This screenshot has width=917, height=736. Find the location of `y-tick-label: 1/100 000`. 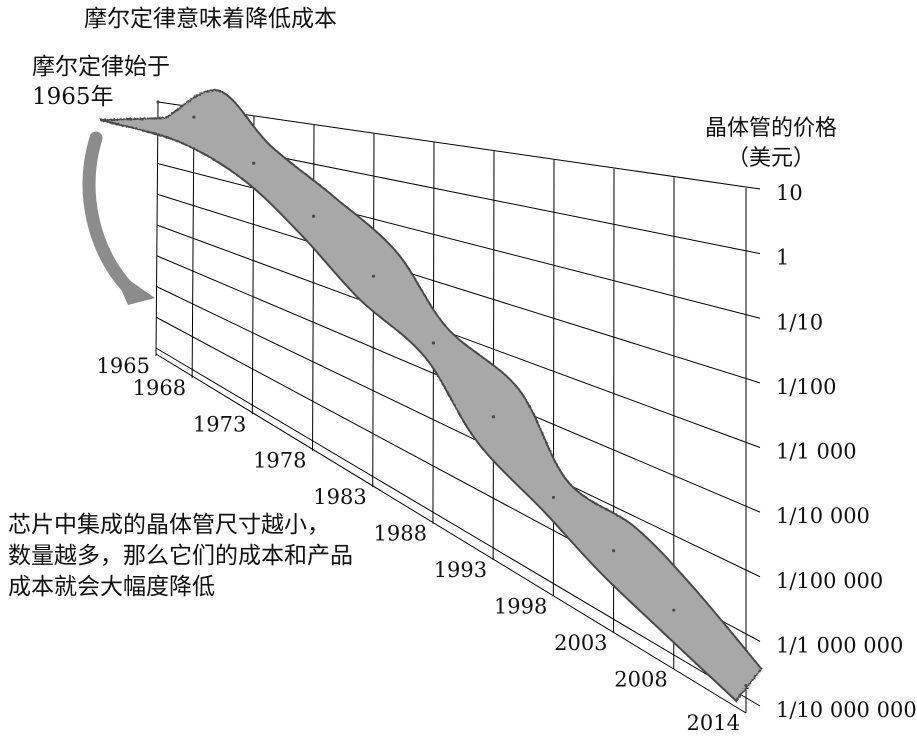

y-tick-label: 1/100 000 is located at coordinates (829, 581).